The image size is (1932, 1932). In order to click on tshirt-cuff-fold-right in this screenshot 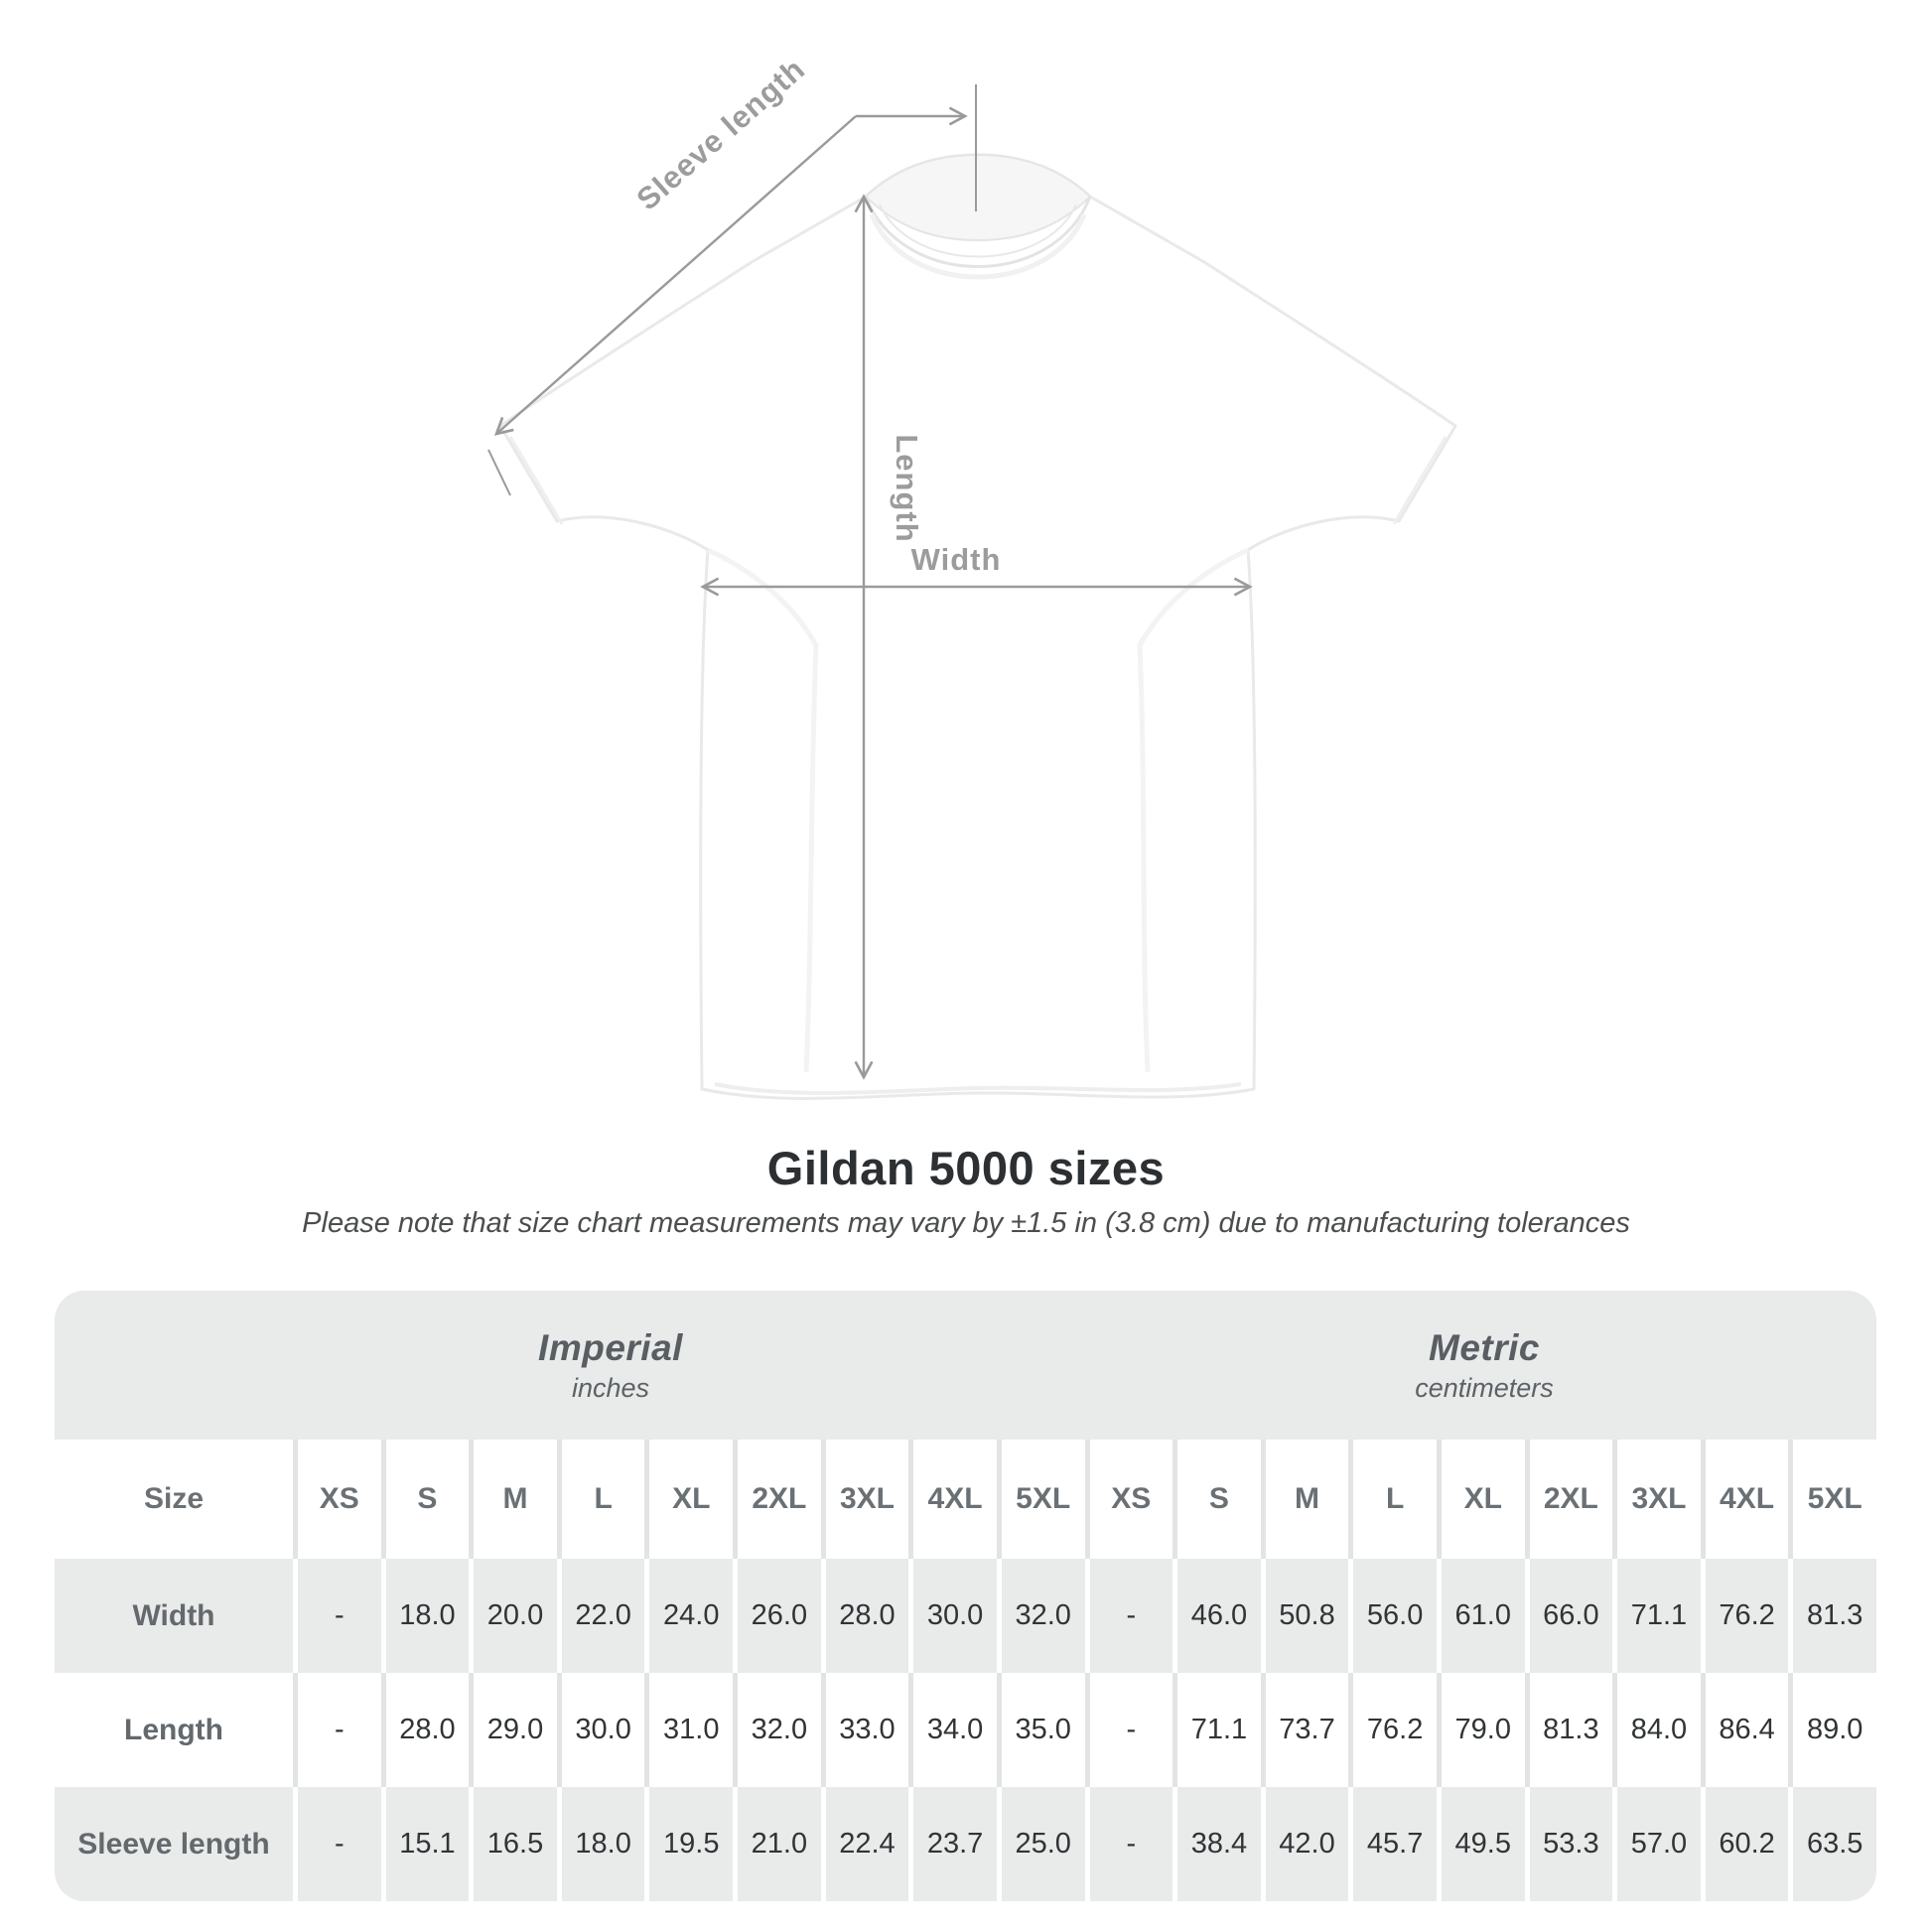, I will do `click(1420, 481)`.